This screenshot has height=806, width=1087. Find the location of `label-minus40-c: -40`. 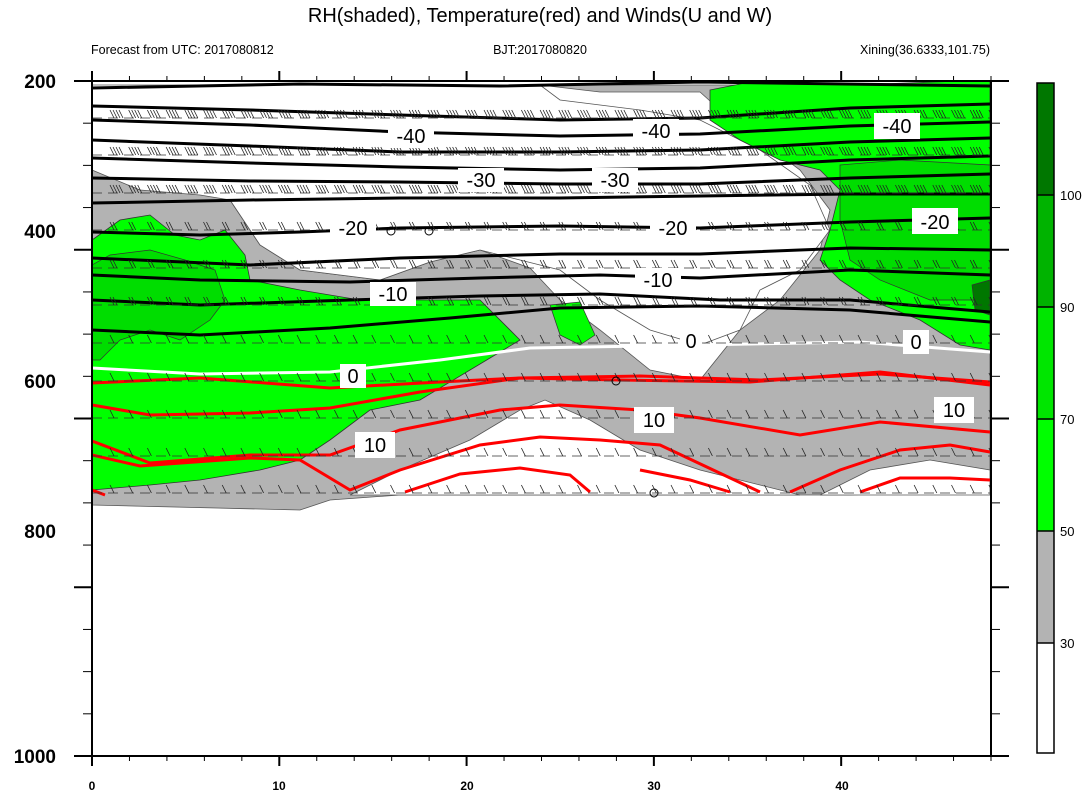

label-minus40-c: -40 is located at coordinates (897, 126).